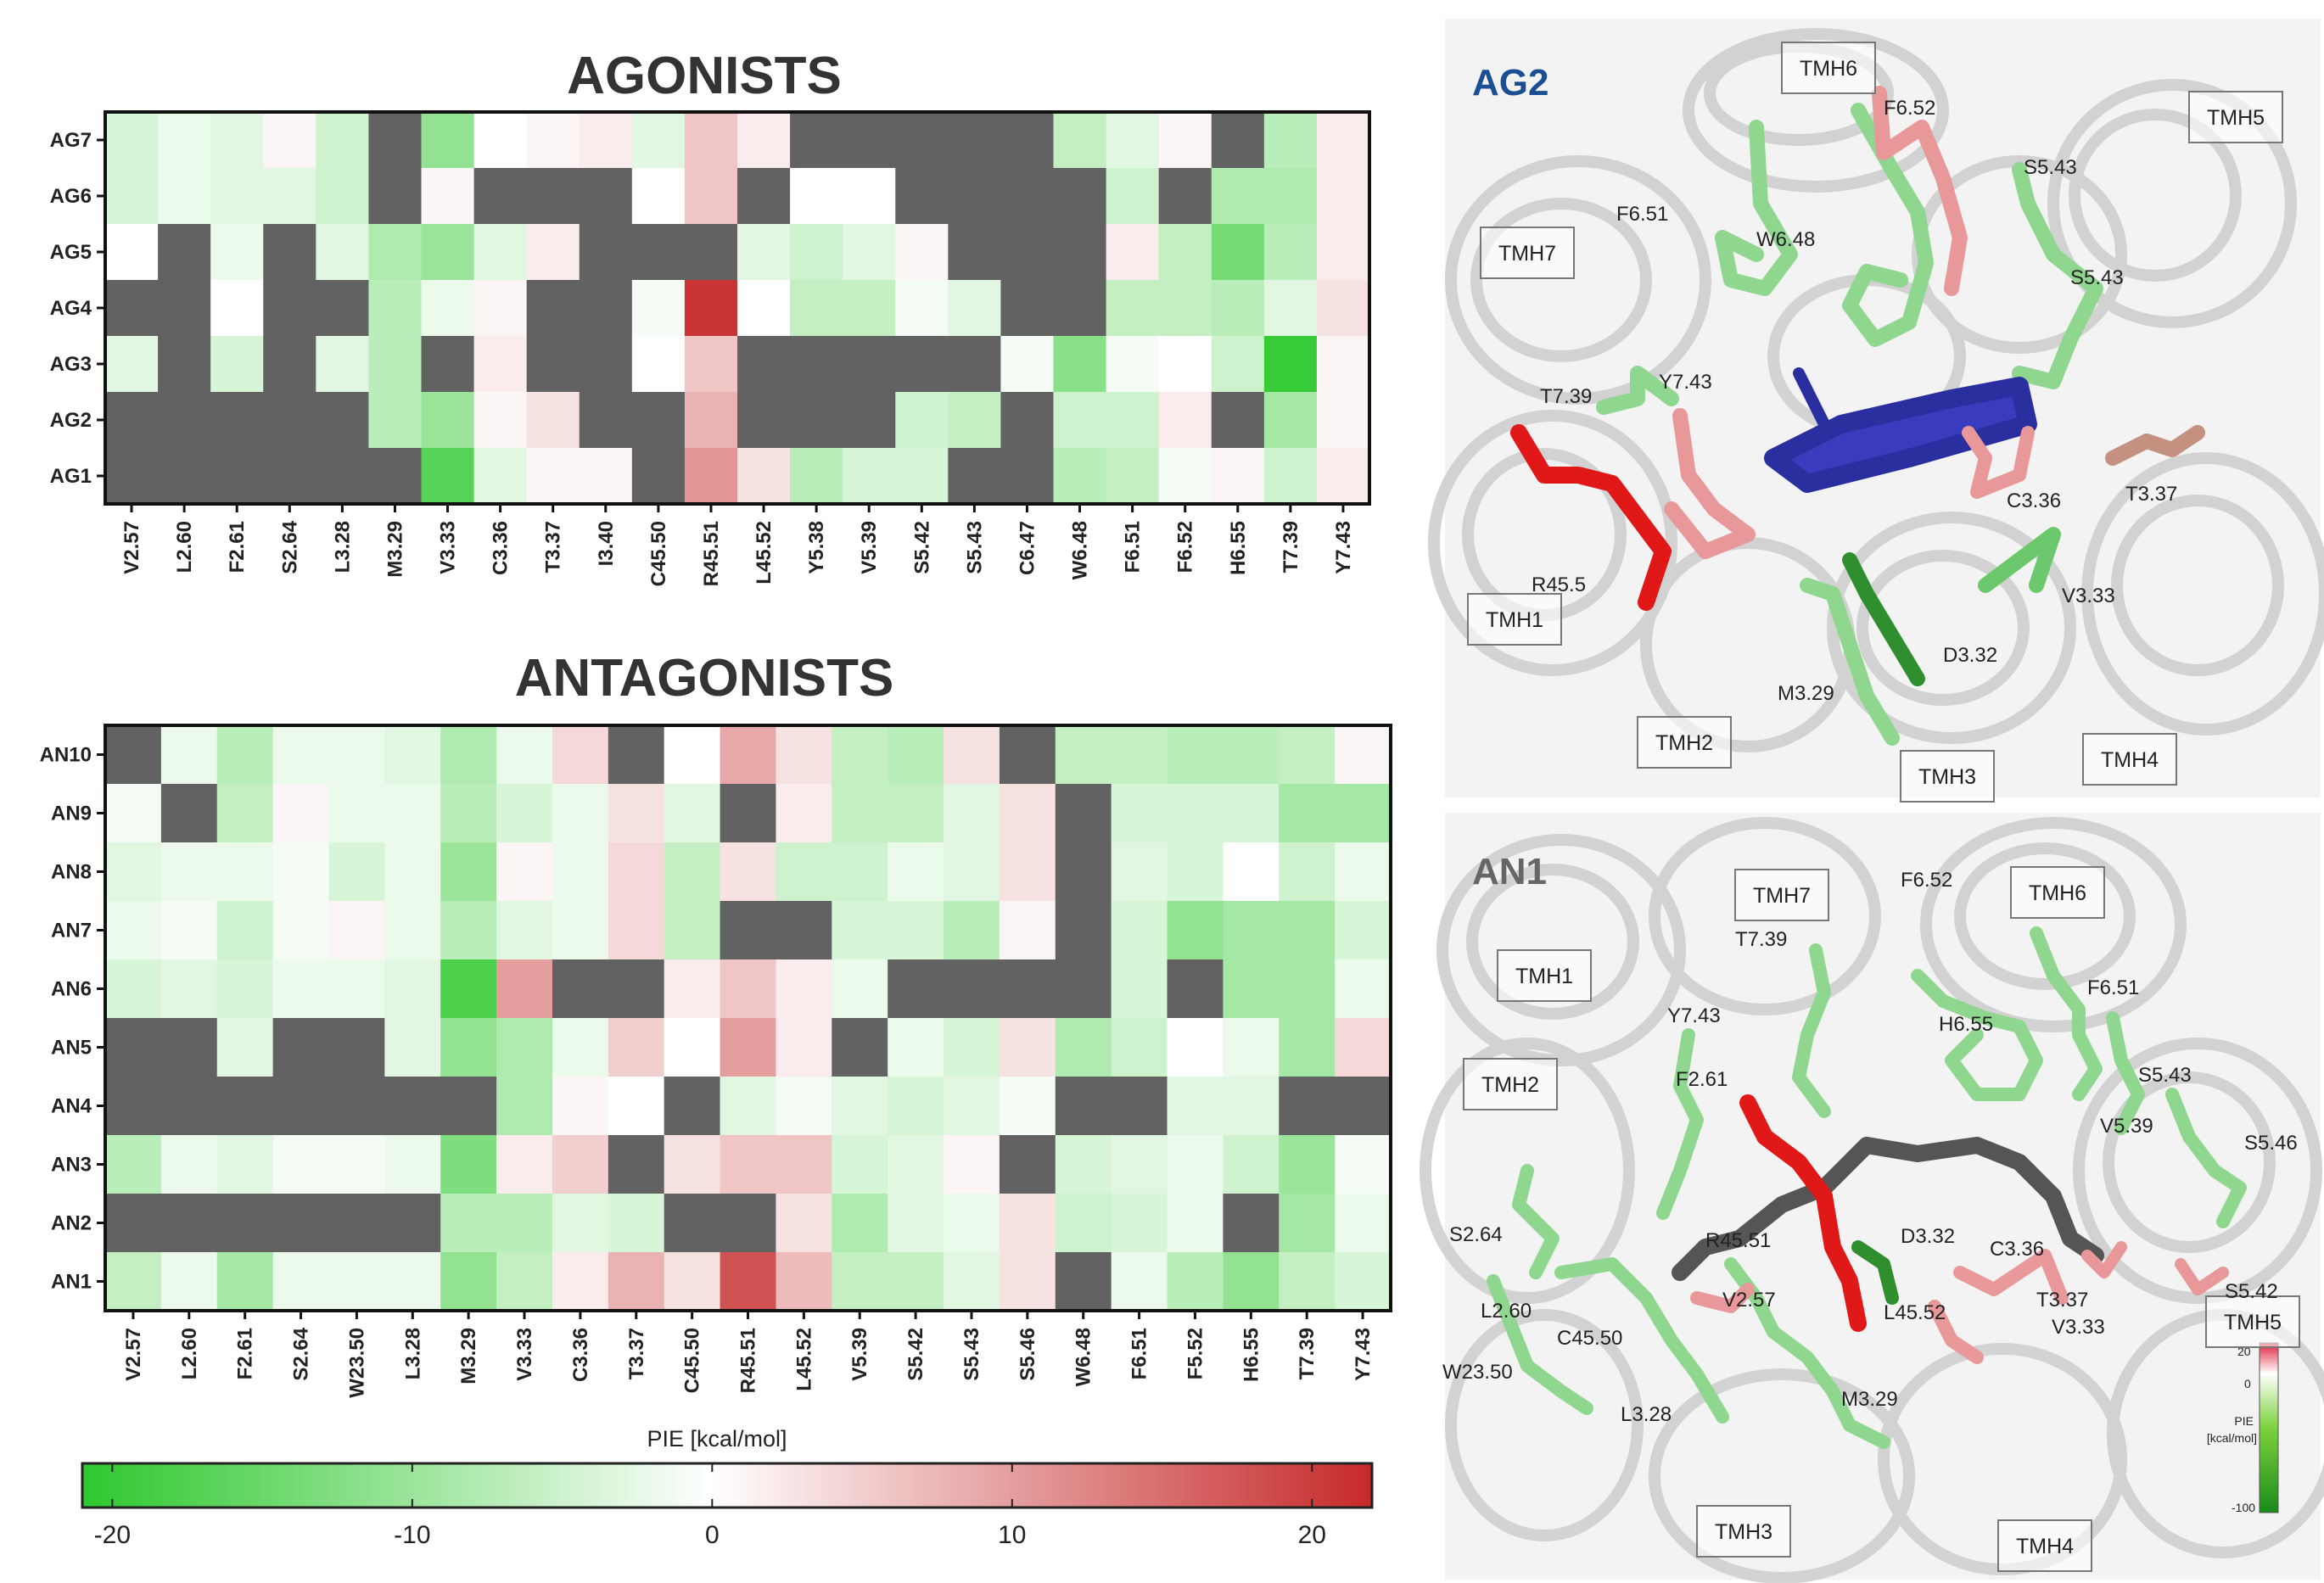 Image resolution: width=2324 pixels, height=1583 pixels. Describe the element at coordinates (1702, 1079) in the screenshot. I see `residue-label: F2.61` at that location.